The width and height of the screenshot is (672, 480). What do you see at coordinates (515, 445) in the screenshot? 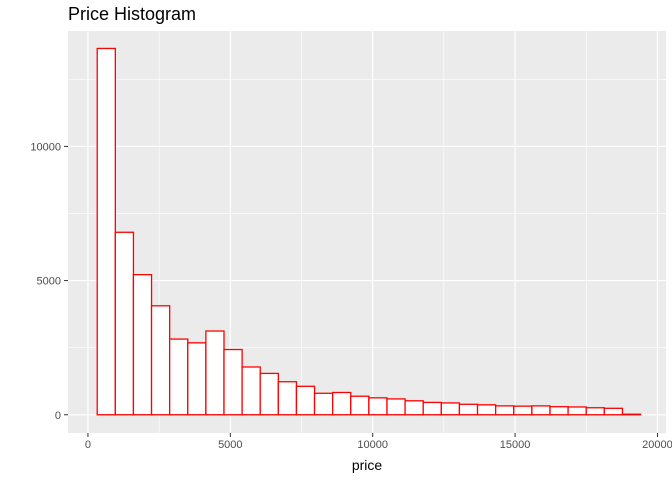
I see `x-tick-label: 15000` at bounding box center [515, 445].